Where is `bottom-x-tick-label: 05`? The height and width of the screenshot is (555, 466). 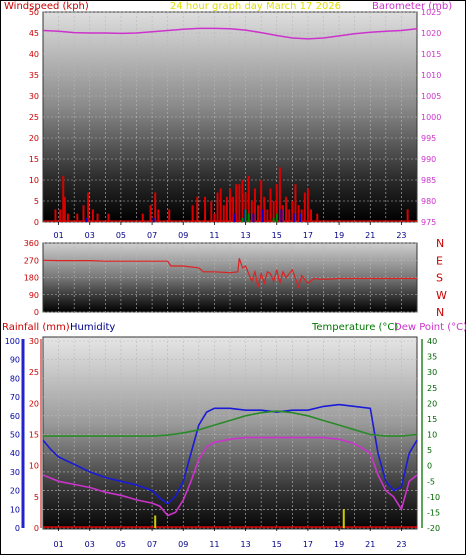 bottom-x-tick-label: 05 is located at coordinates (121, 544).